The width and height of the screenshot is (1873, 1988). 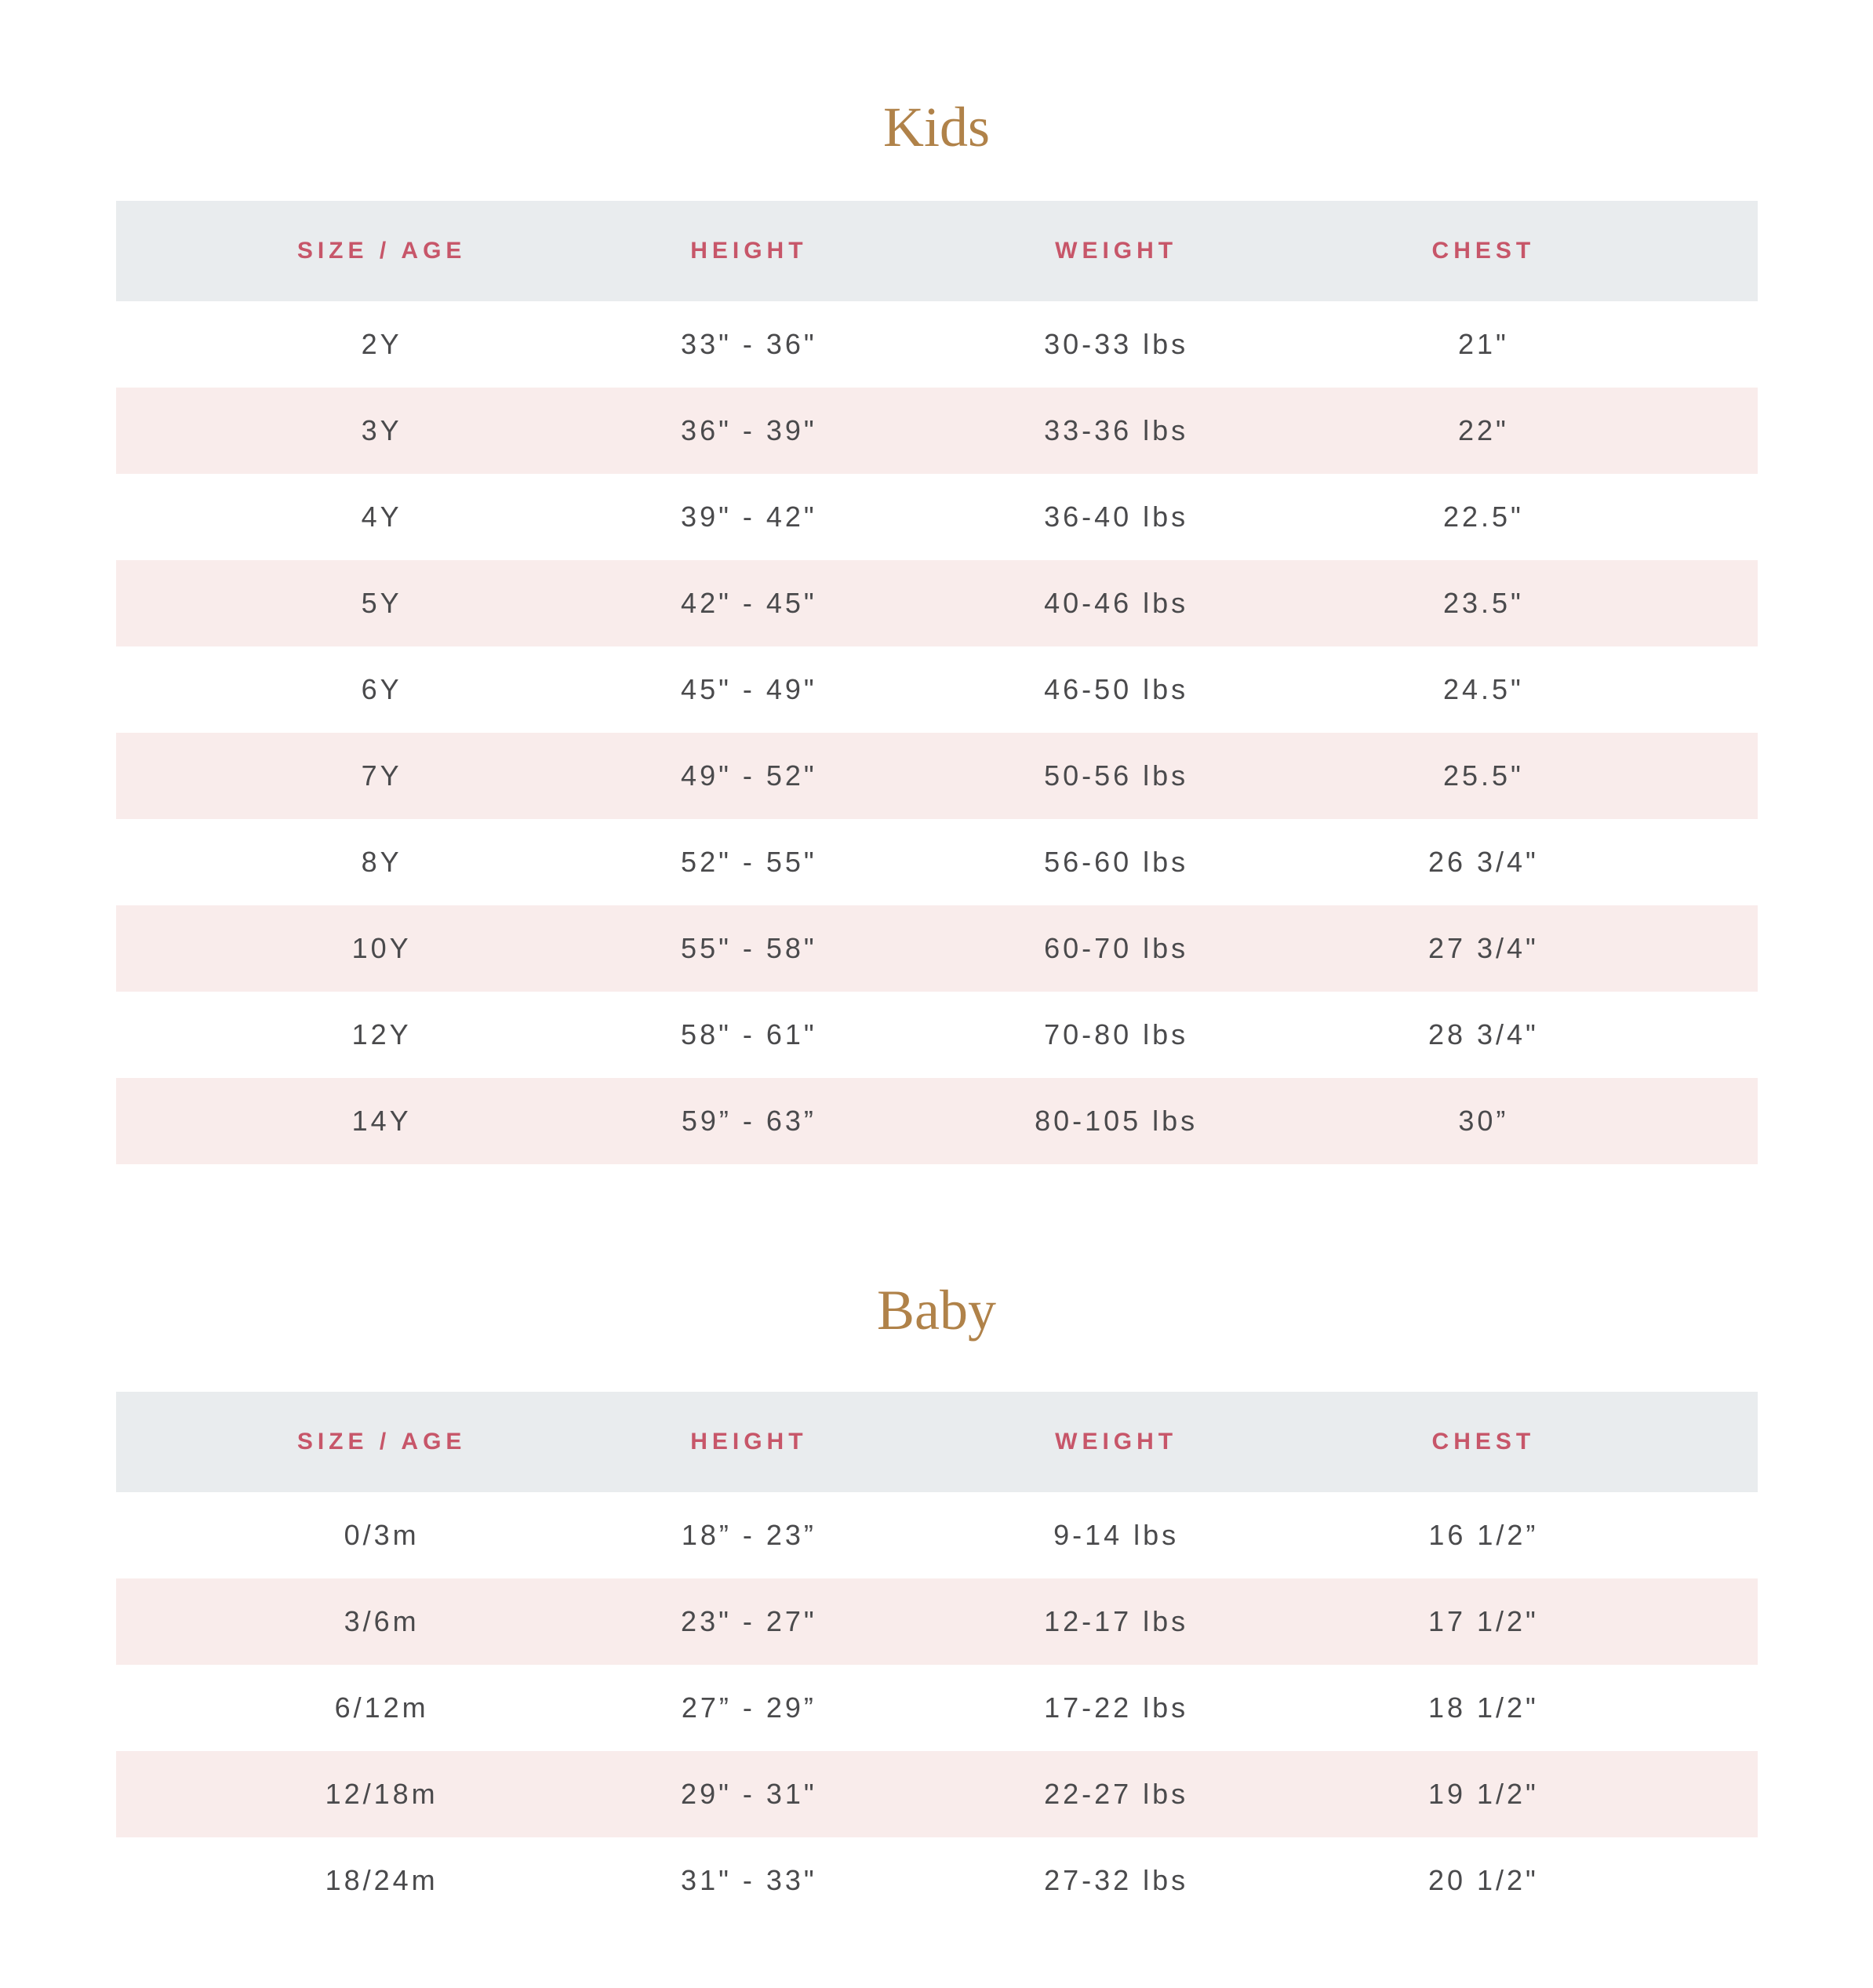 I want to click on table-cell-weight: 30-33 lbs, so click(x=1116, y=344).